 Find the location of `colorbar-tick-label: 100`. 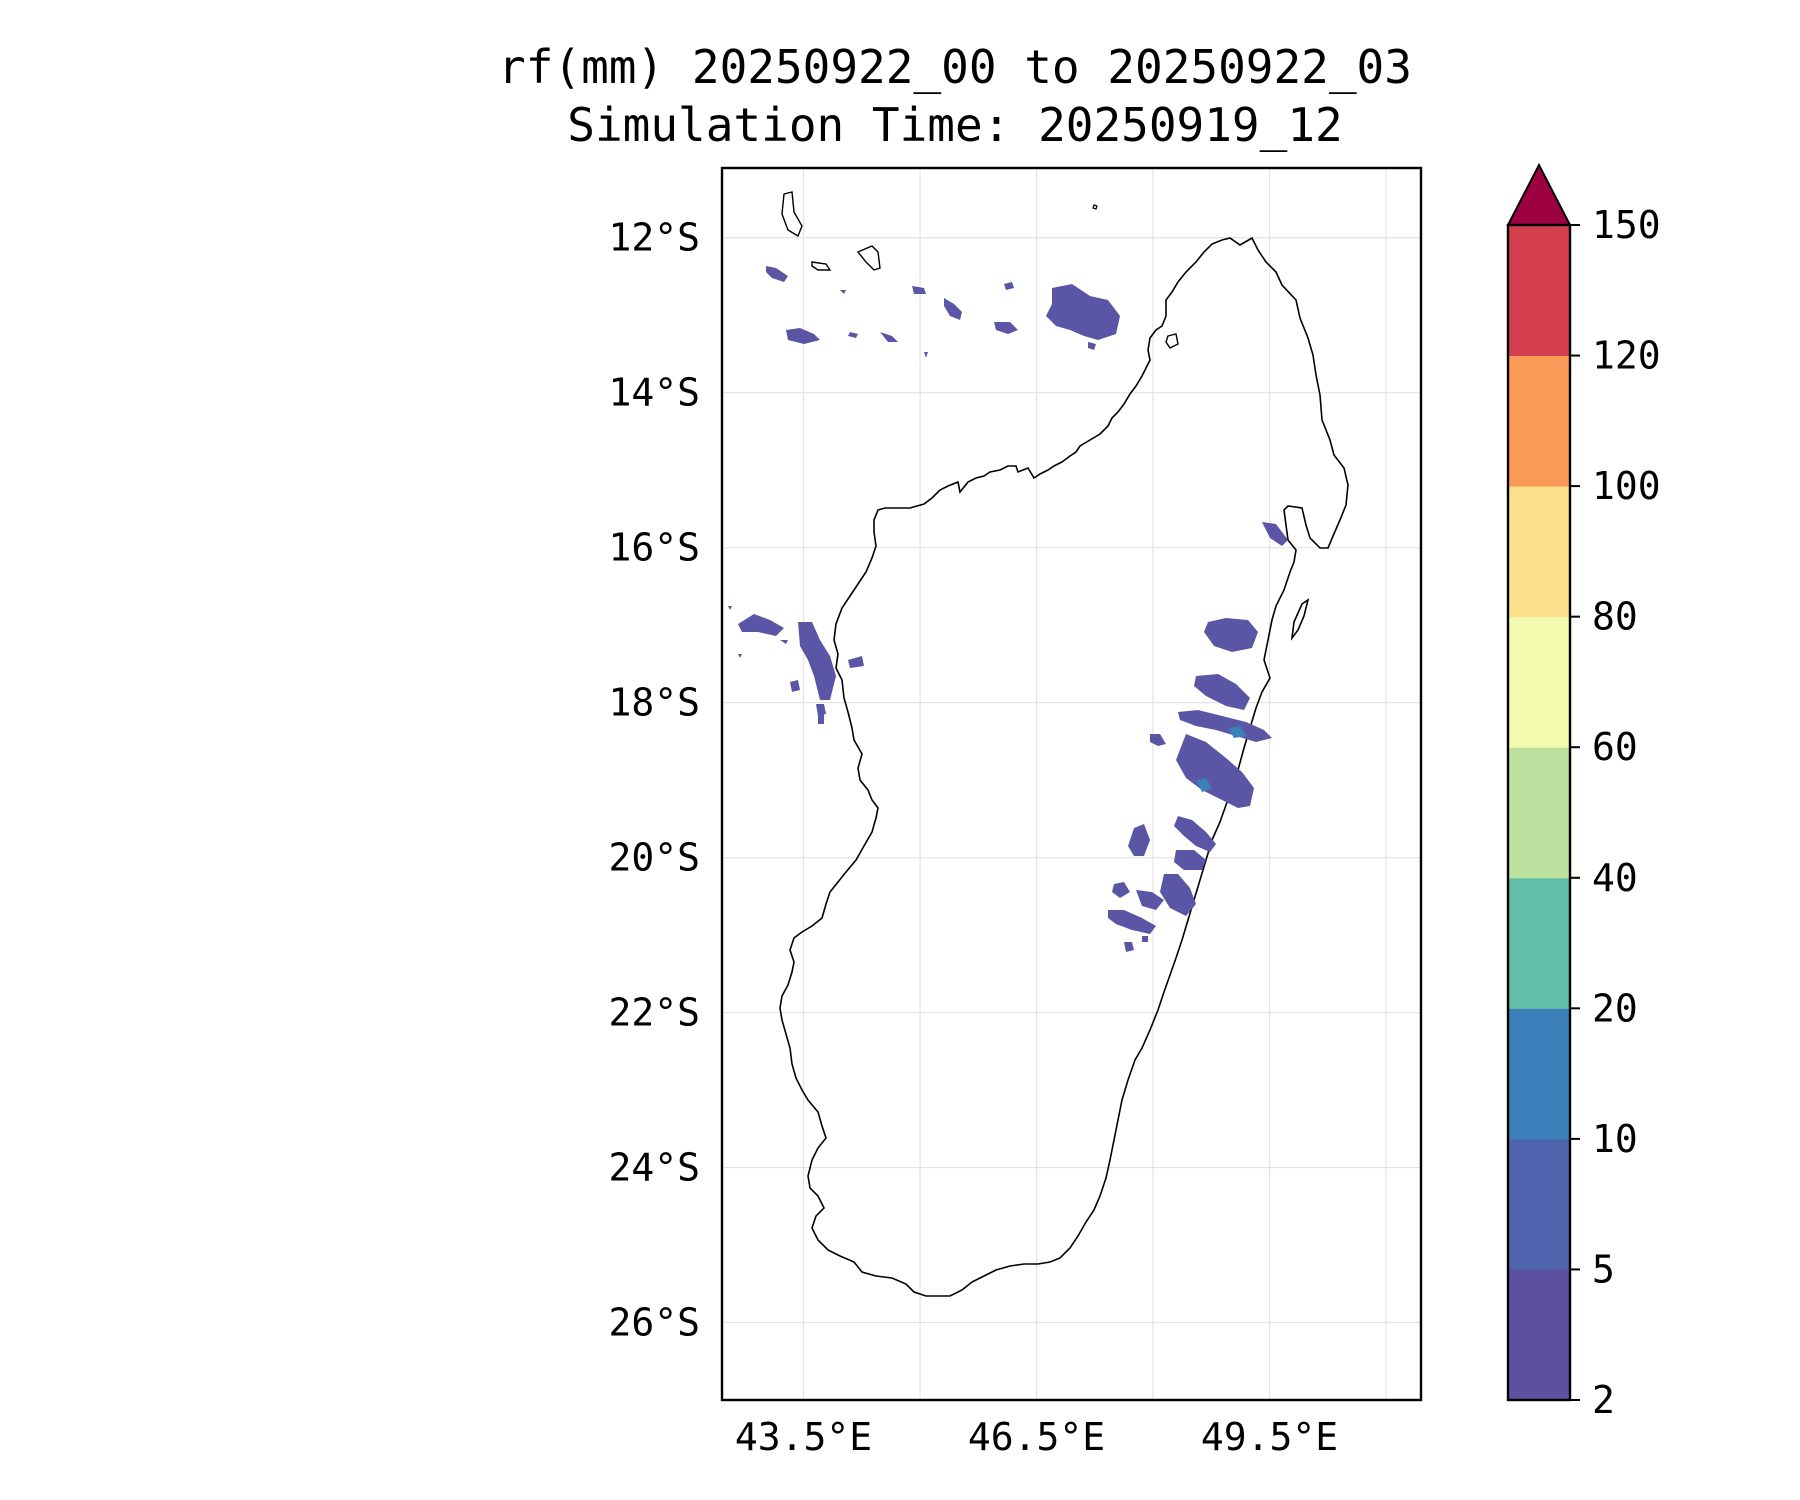

colorbar-tick-label: 100 is located at coordinates (1626, 486).